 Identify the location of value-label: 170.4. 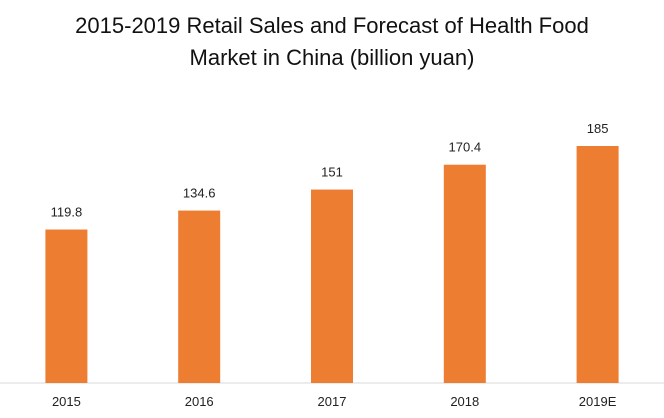
(465, 147).